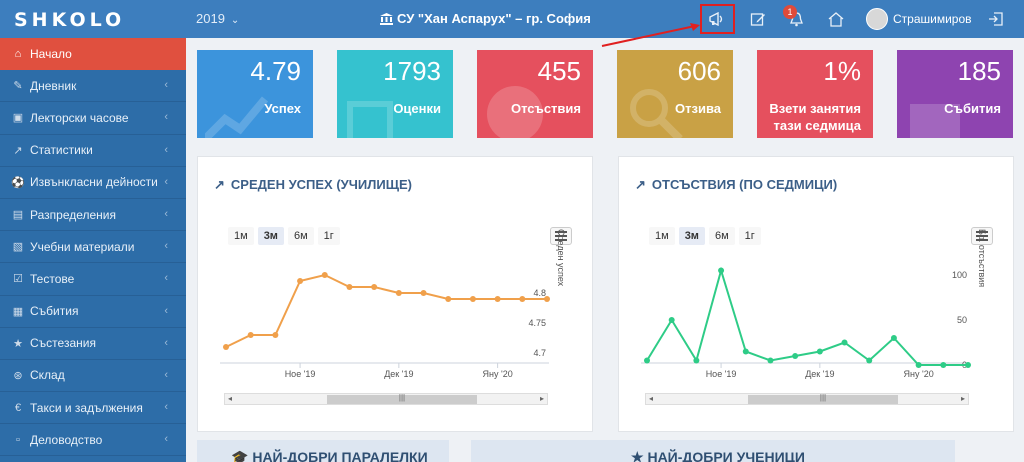 Image resolution: width=1024 pixels, height=462 pixels. What do you see at coordinates (955, 94) in the screenshot?
I see `stat-card-events: 185 Събития` at bounding box center [955, 94].